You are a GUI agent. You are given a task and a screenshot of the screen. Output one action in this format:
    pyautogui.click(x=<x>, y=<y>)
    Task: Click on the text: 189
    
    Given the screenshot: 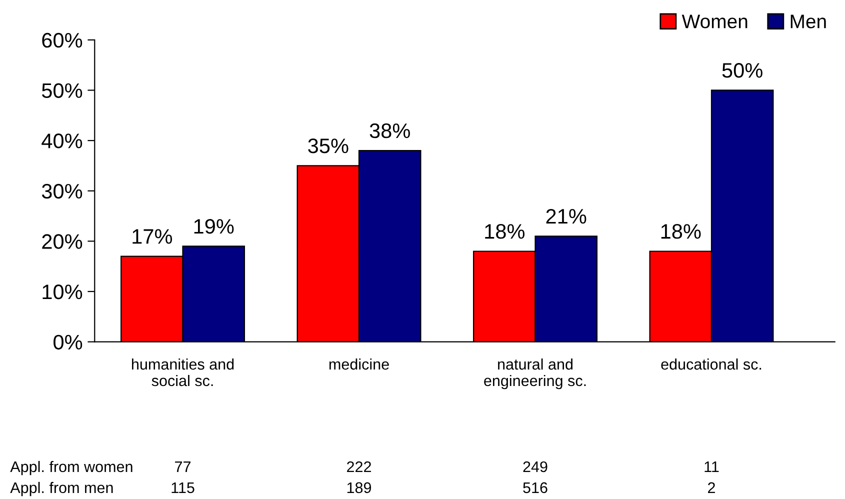 What is the action you would take?
    pyautogui.click(x=359, y=488)
    